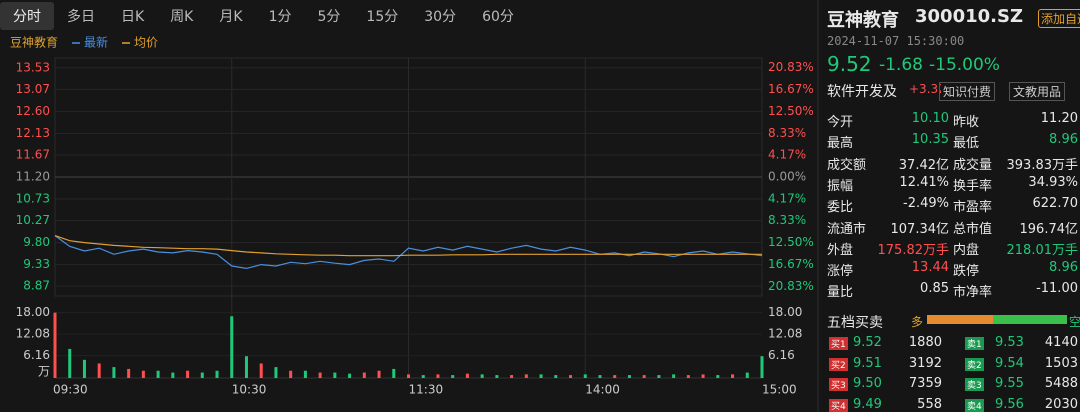 The width and height of the screenshot is (1080, 412). What do you see at coordinates (862, 92) in the screenshot?
I see `sector-name: 软件开发及` at bounding box center [862, 92].